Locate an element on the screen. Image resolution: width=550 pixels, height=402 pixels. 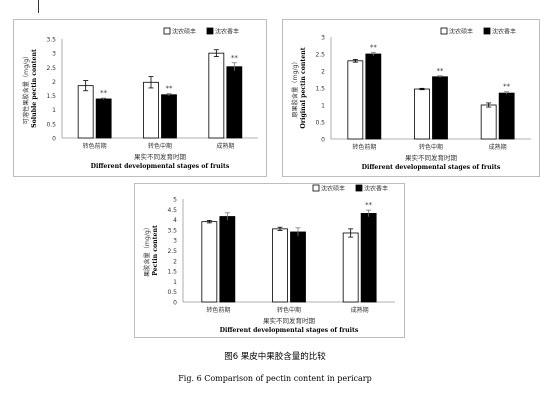
y-axis-title-en: Soluble pectin content is located at coordinates (34, 88).